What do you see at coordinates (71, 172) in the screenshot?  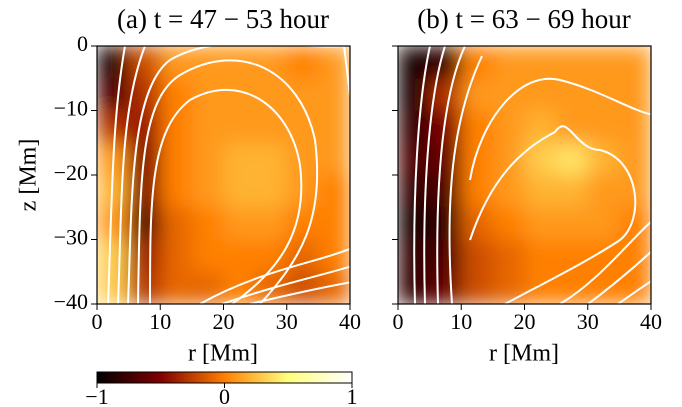 I see `y-tick-label: −20` at bounding box center [71, 172].